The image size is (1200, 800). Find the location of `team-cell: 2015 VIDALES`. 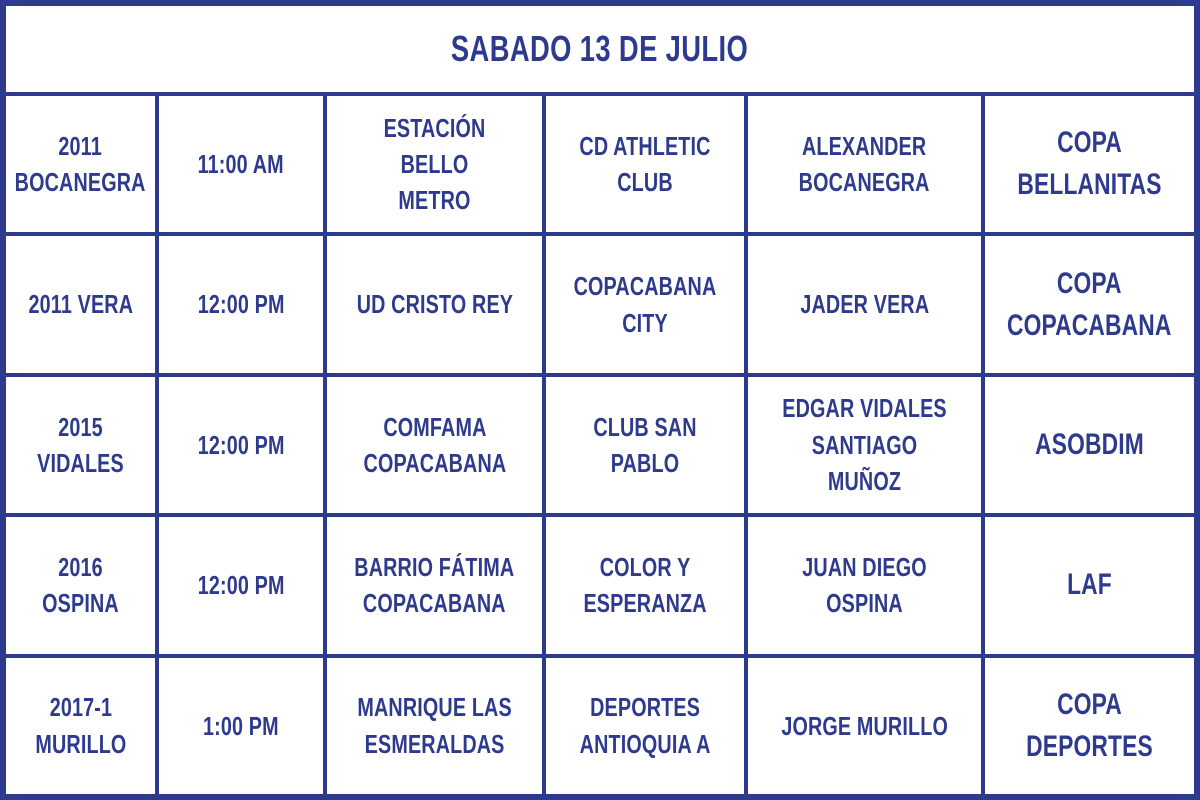

team-cell: 2015 VIDALES is located at coordinates (80, 445).